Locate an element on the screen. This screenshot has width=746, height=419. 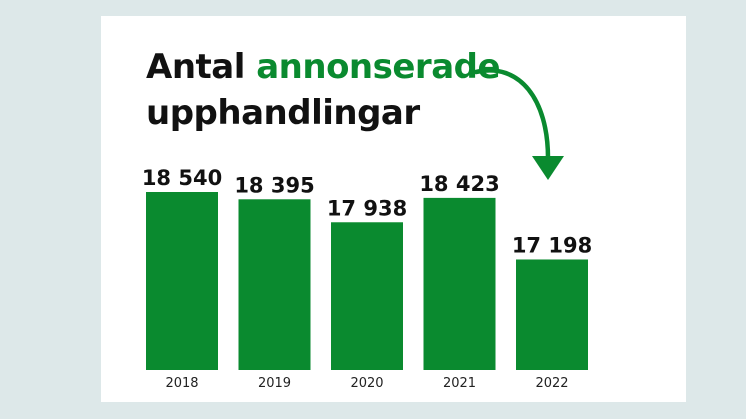
title-word-annonserade: annonserade is located at coordinates (378, 67).